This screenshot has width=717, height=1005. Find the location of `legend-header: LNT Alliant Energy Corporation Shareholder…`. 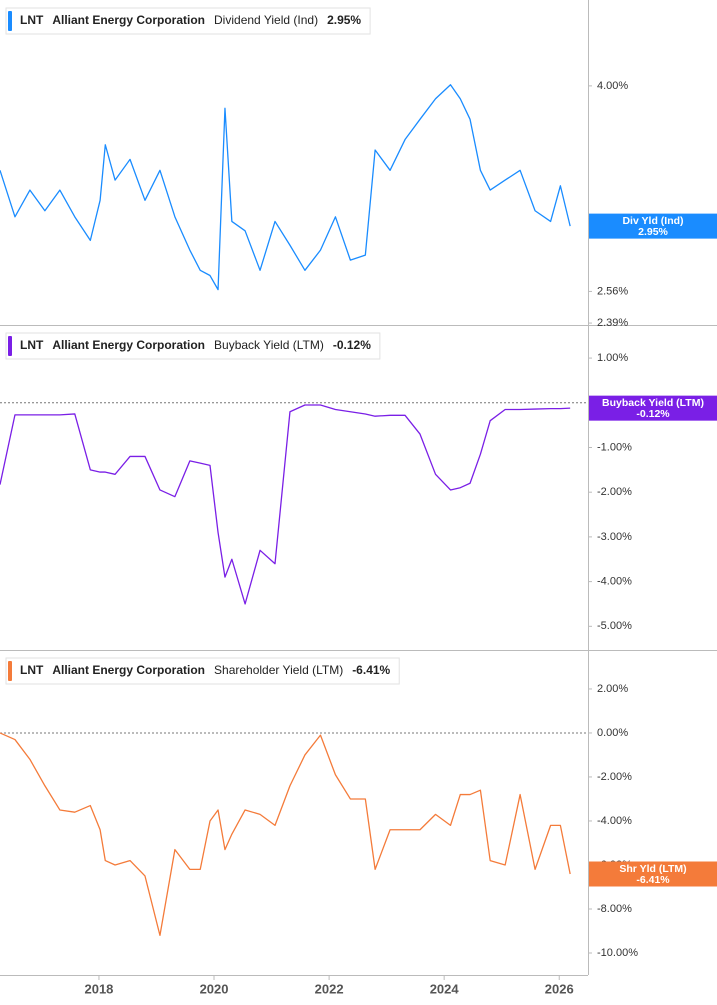

legend-header: LNT Alliant Energy Corporation Shareholder… is located at coordinates (202, 671).